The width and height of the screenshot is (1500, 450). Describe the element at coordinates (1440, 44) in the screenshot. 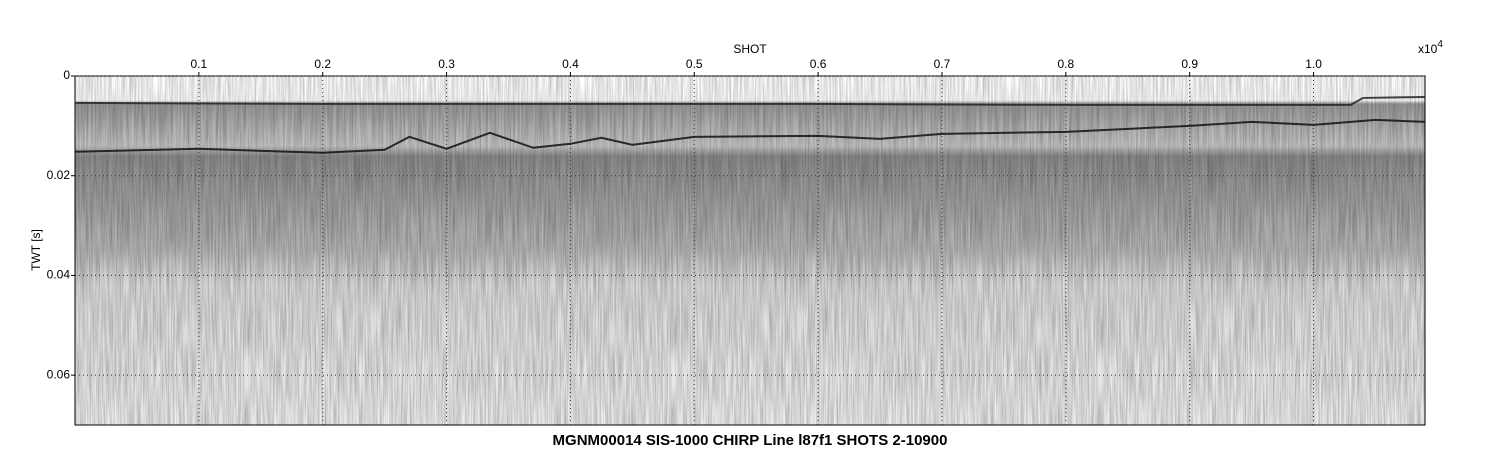

I see `multiplier-exponent: 4` at that location.